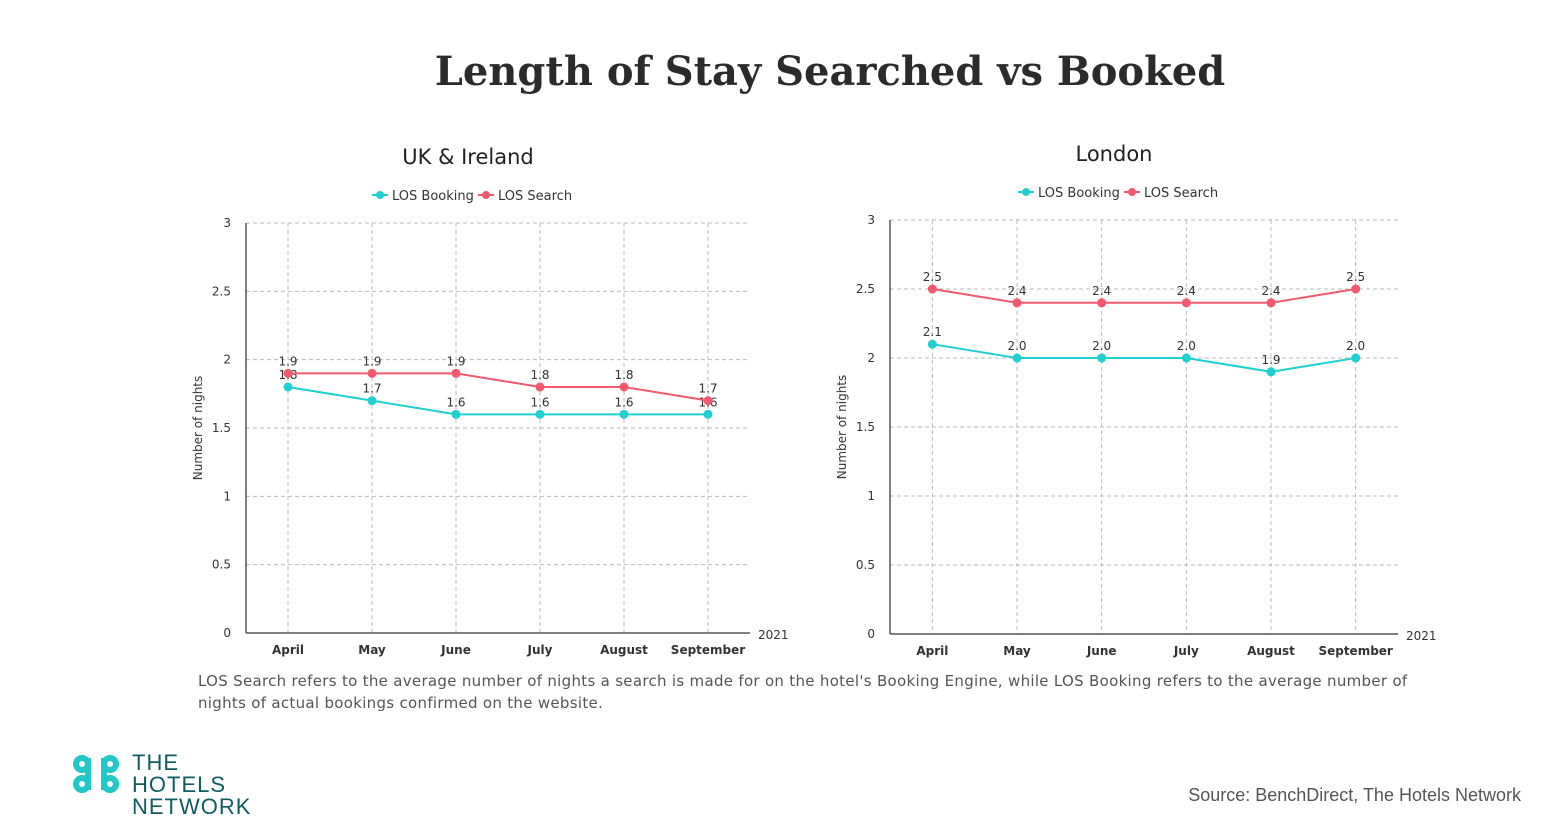 The height and width of the screenshot is (833, 1565). I want to click on data-label: 2.1, so click(932, 332).